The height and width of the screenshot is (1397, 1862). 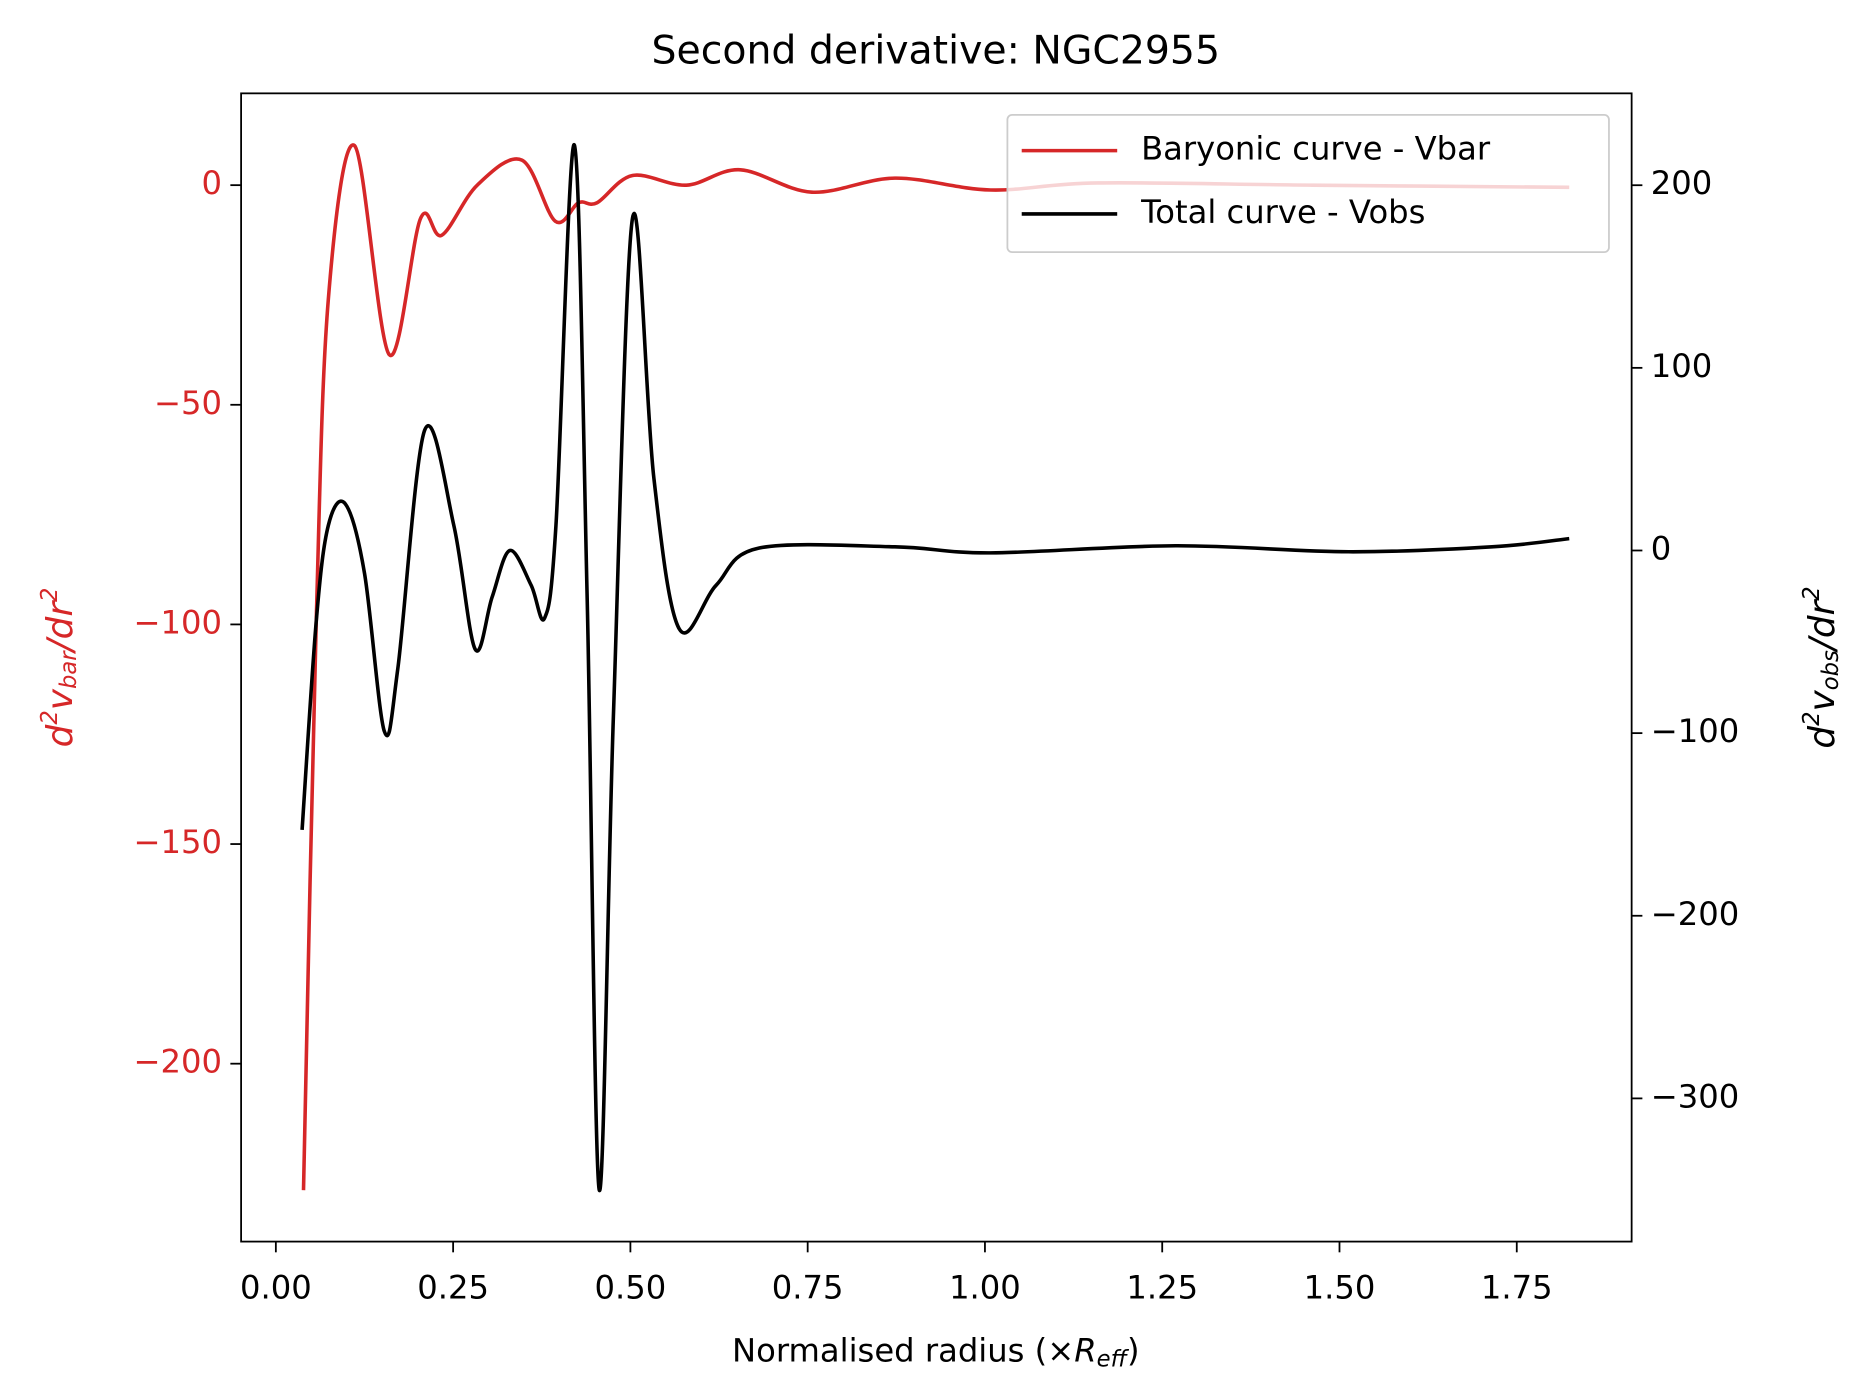 I want to click on y-axis-label-part: v, so click(x=60, y=699).